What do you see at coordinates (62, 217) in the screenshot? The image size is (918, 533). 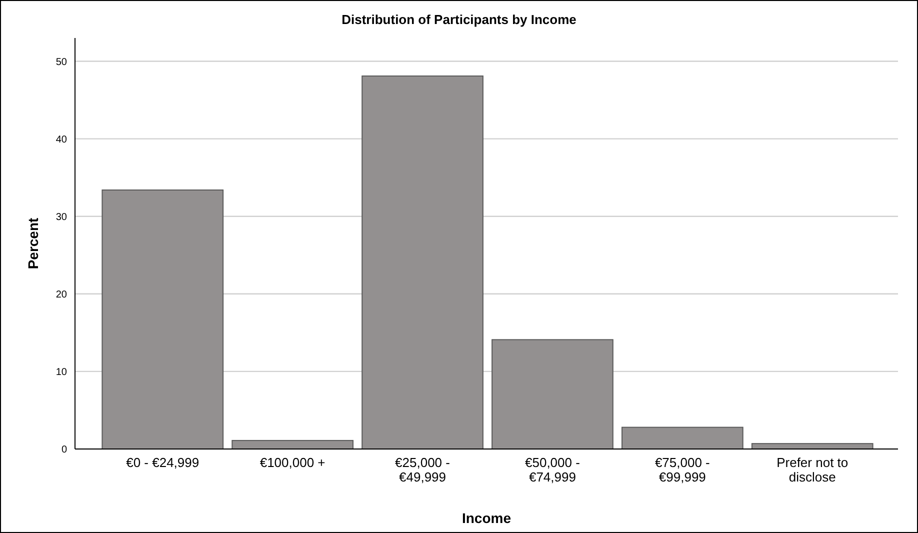 I see `y-tick-label: 30` at bounding box center [62, 217].